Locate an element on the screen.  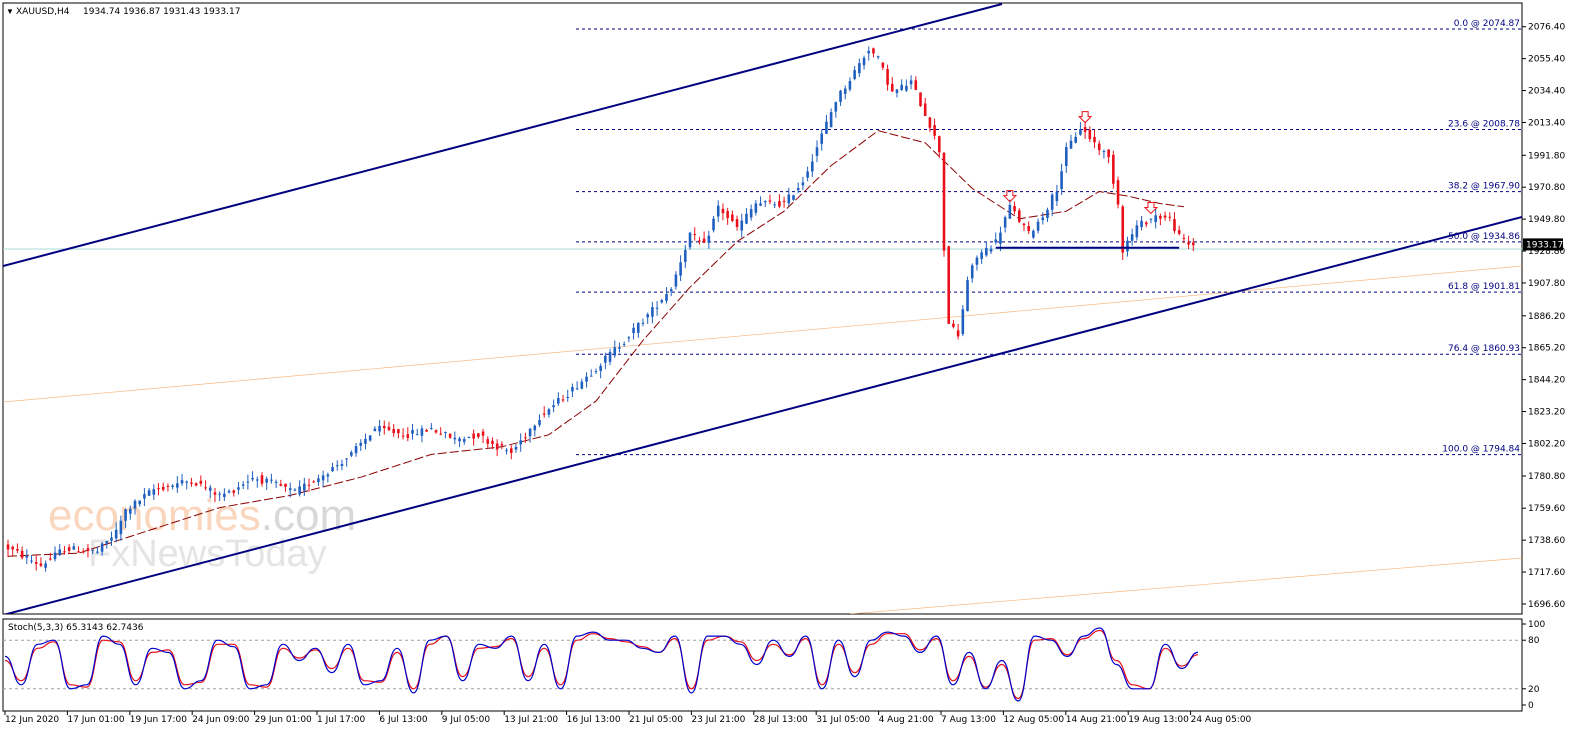
time-tick-label: 12 Jun 2020 is located at coordinates (32, 720).